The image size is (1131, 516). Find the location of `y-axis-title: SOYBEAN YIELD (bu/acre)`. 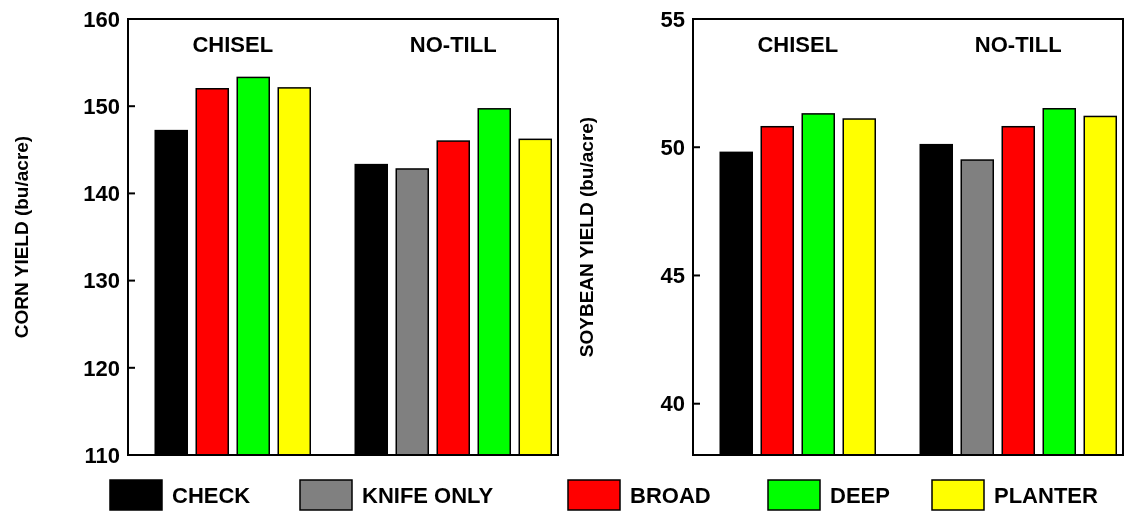

y-axis-title: SOYBEAN YIELD (bu/acre) is located at coordinates (586, 237).